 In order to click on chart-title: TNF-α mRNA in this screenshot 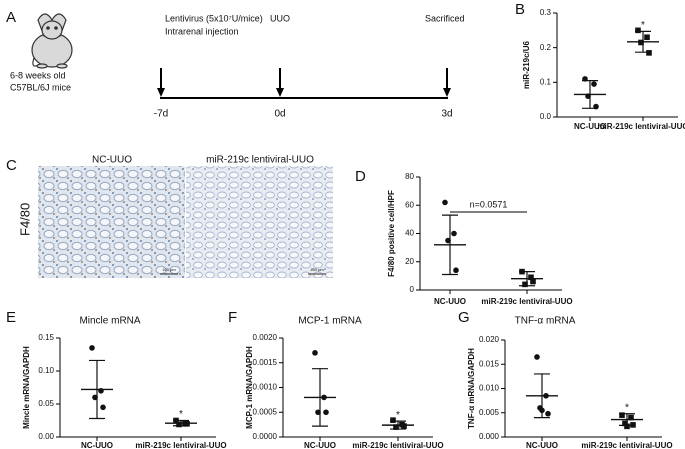, I will do `click(545, 321)`.